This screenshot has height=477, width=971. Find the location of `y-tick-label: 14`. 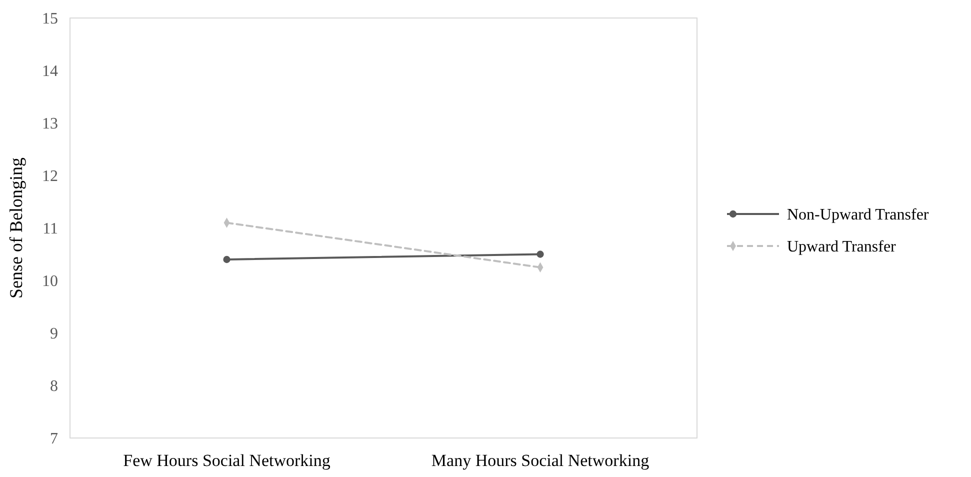

y-tick-label: 14 is located at coordinates (50, 71).